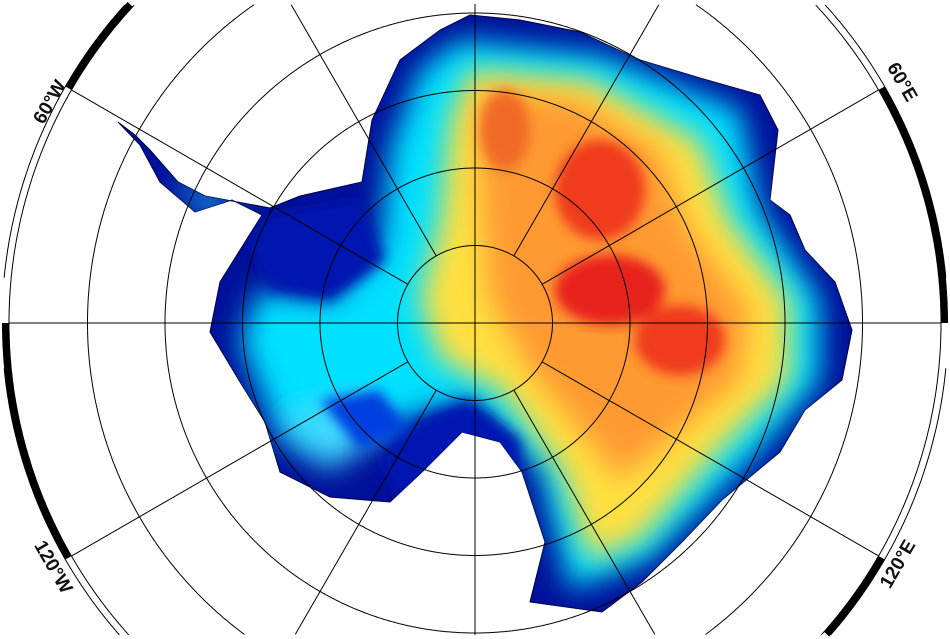 The width and height of the screenshot is (950, 639). What do you see at coordinates (52, 567) in the screenshot?
I see `label-120w: 120°W` at bounding box center [52, 567].